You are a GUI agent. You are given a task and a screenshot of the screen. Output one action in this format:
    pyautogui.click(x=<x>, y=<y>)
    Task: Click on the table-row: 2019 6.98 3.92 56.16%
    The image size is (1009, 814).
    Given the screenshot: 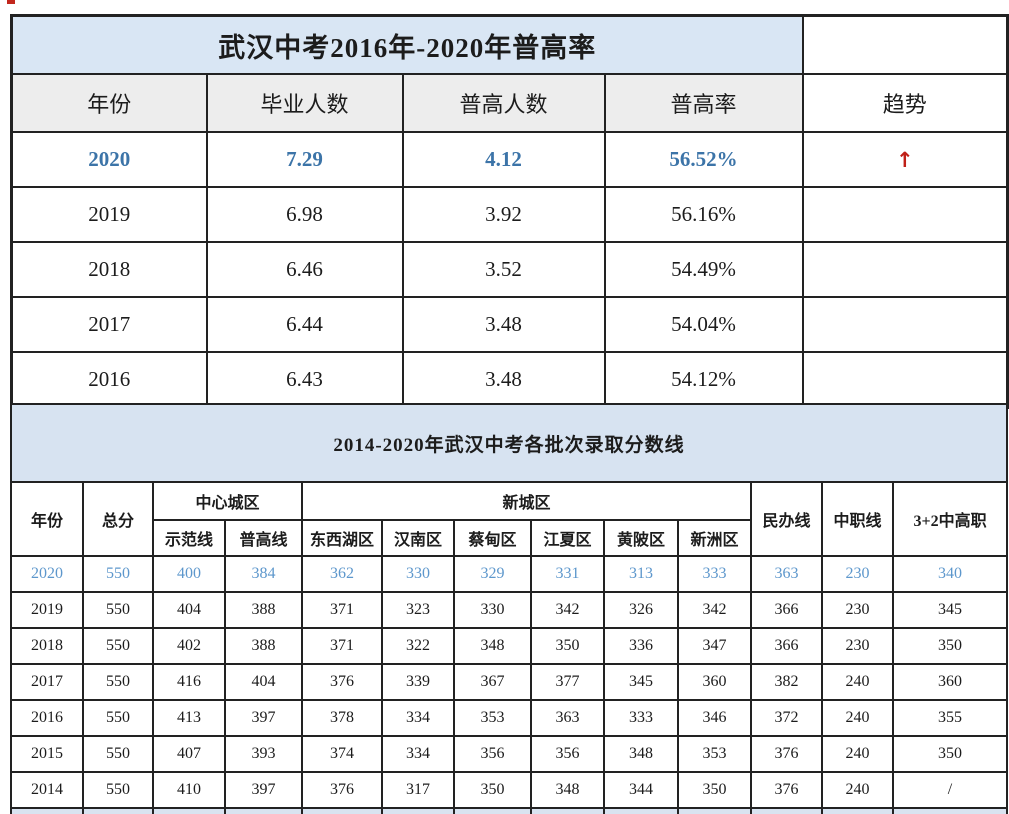 What is the action you would take?
    pyautogui.click(x=509, y=214)
    